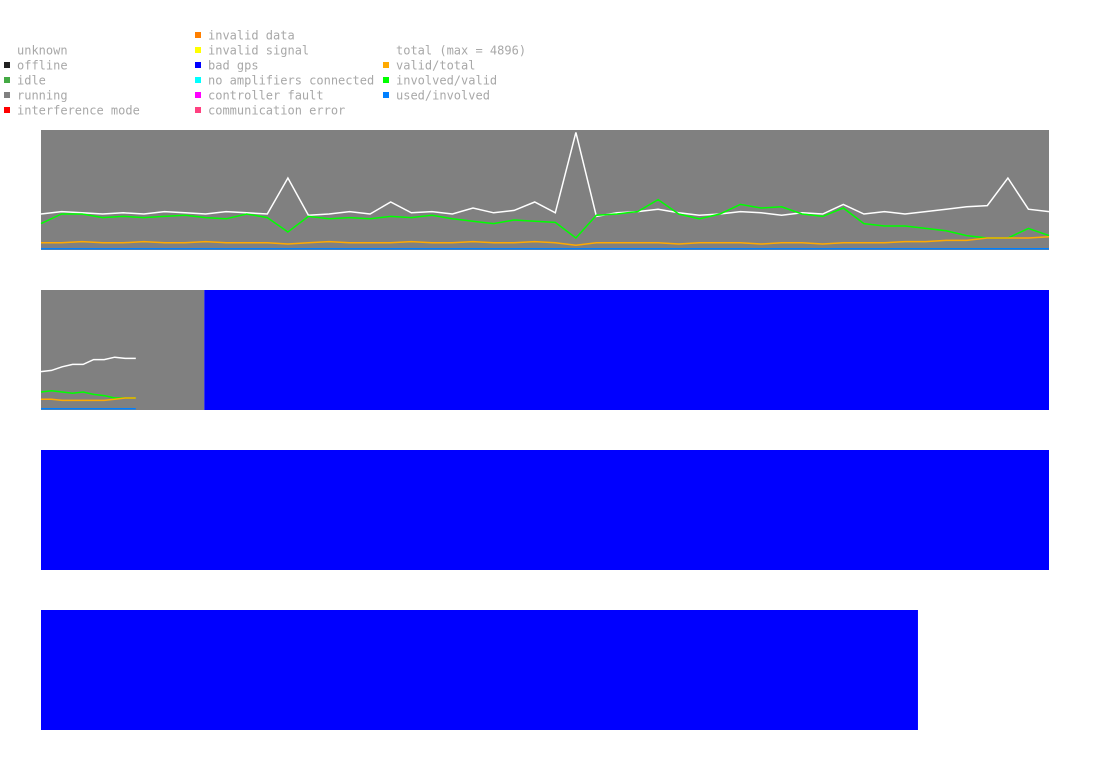 The image size is (1095, 768). I want to click on legend-label: no amplifiers connected, so click(291, 81).